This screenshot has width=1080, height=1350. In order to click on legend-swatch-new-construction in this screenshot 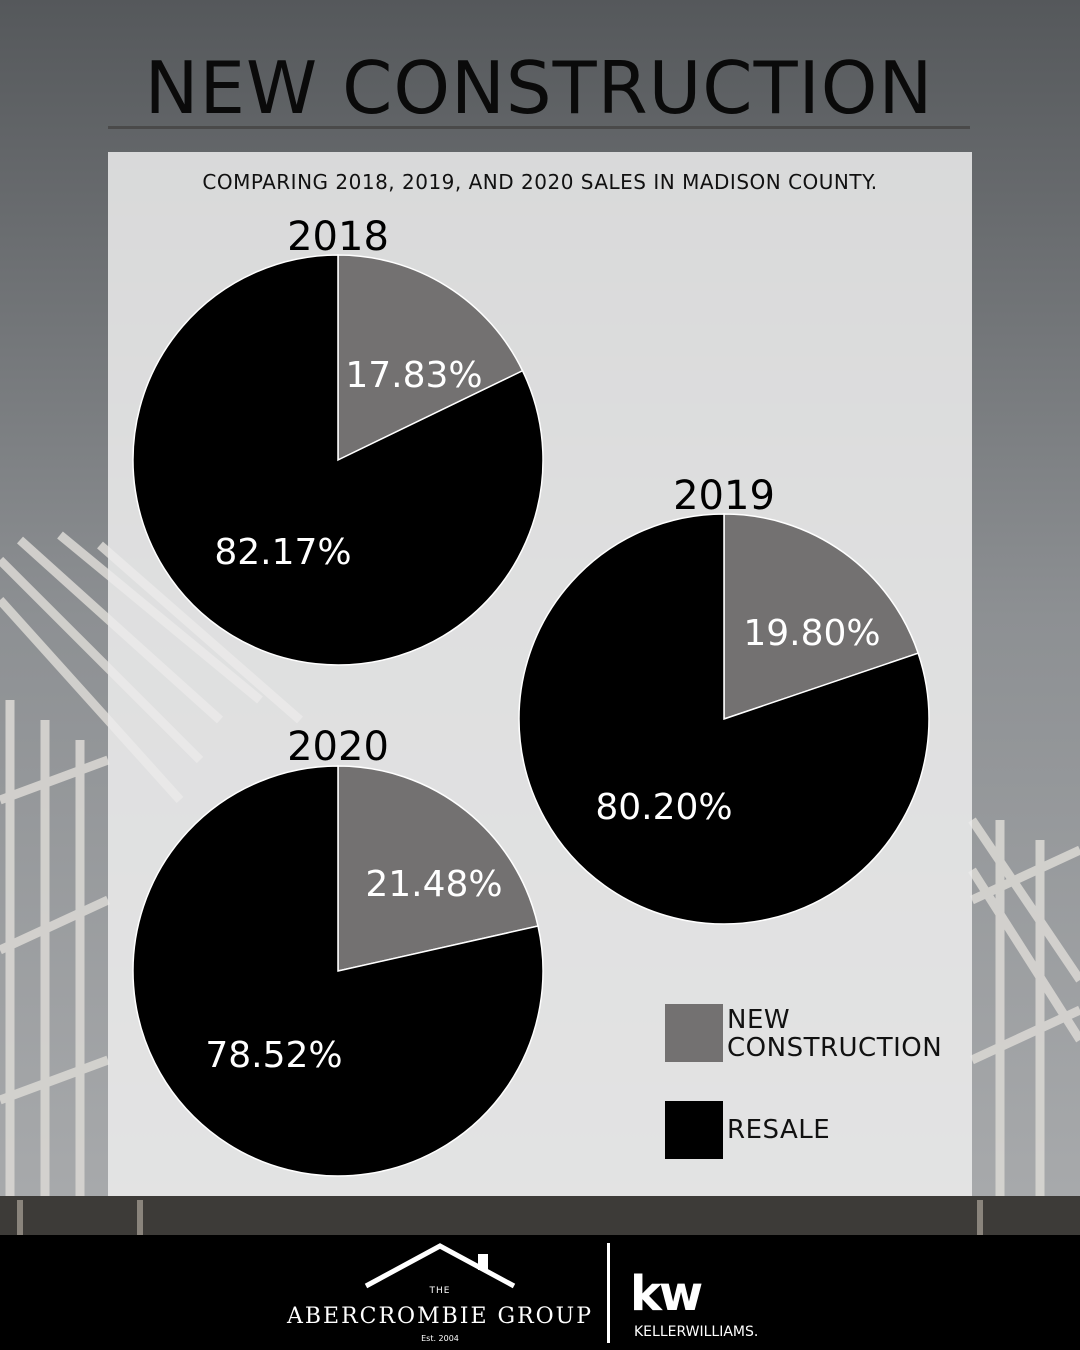, I will do `click(694, 1033)`.